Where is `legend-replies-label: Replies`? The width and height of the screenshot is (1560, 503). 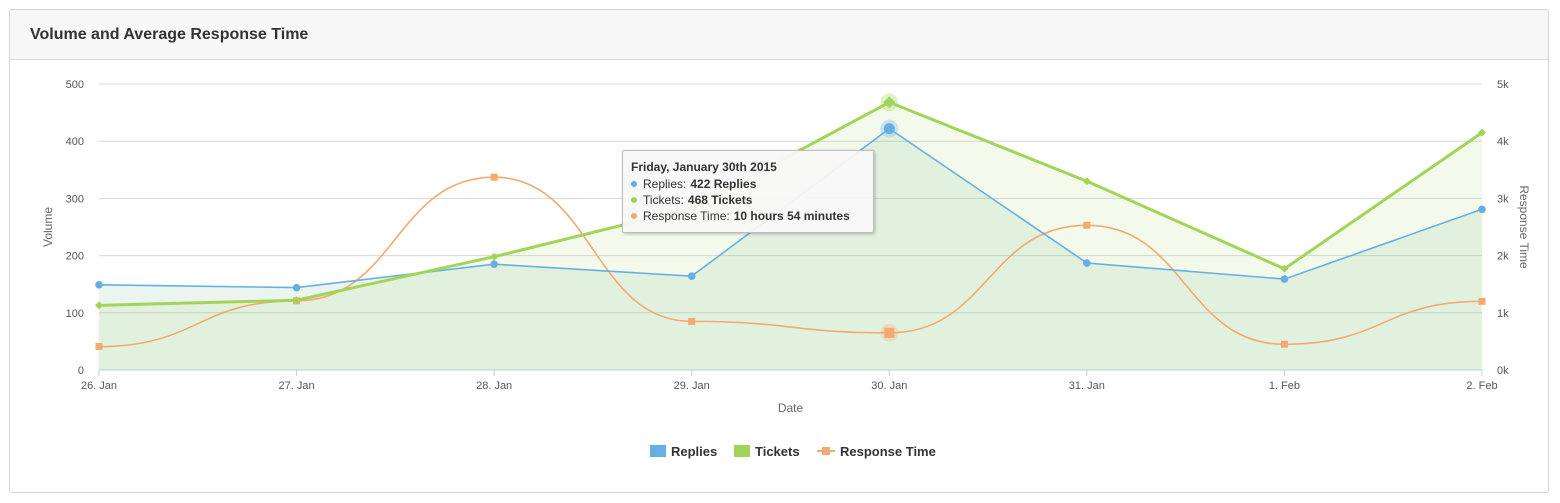
legend-replies-label: Replies is located at coordinates (694, 451).